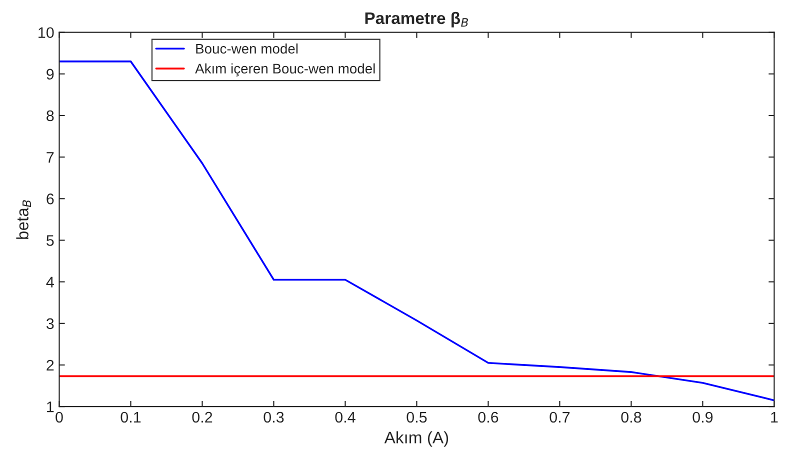 The width and height of the screenshot is (790, 462). Describe the element at coordinates (24, 219) in the screenshot. I see `y-axis-title: beta$_{B}$` at that location.